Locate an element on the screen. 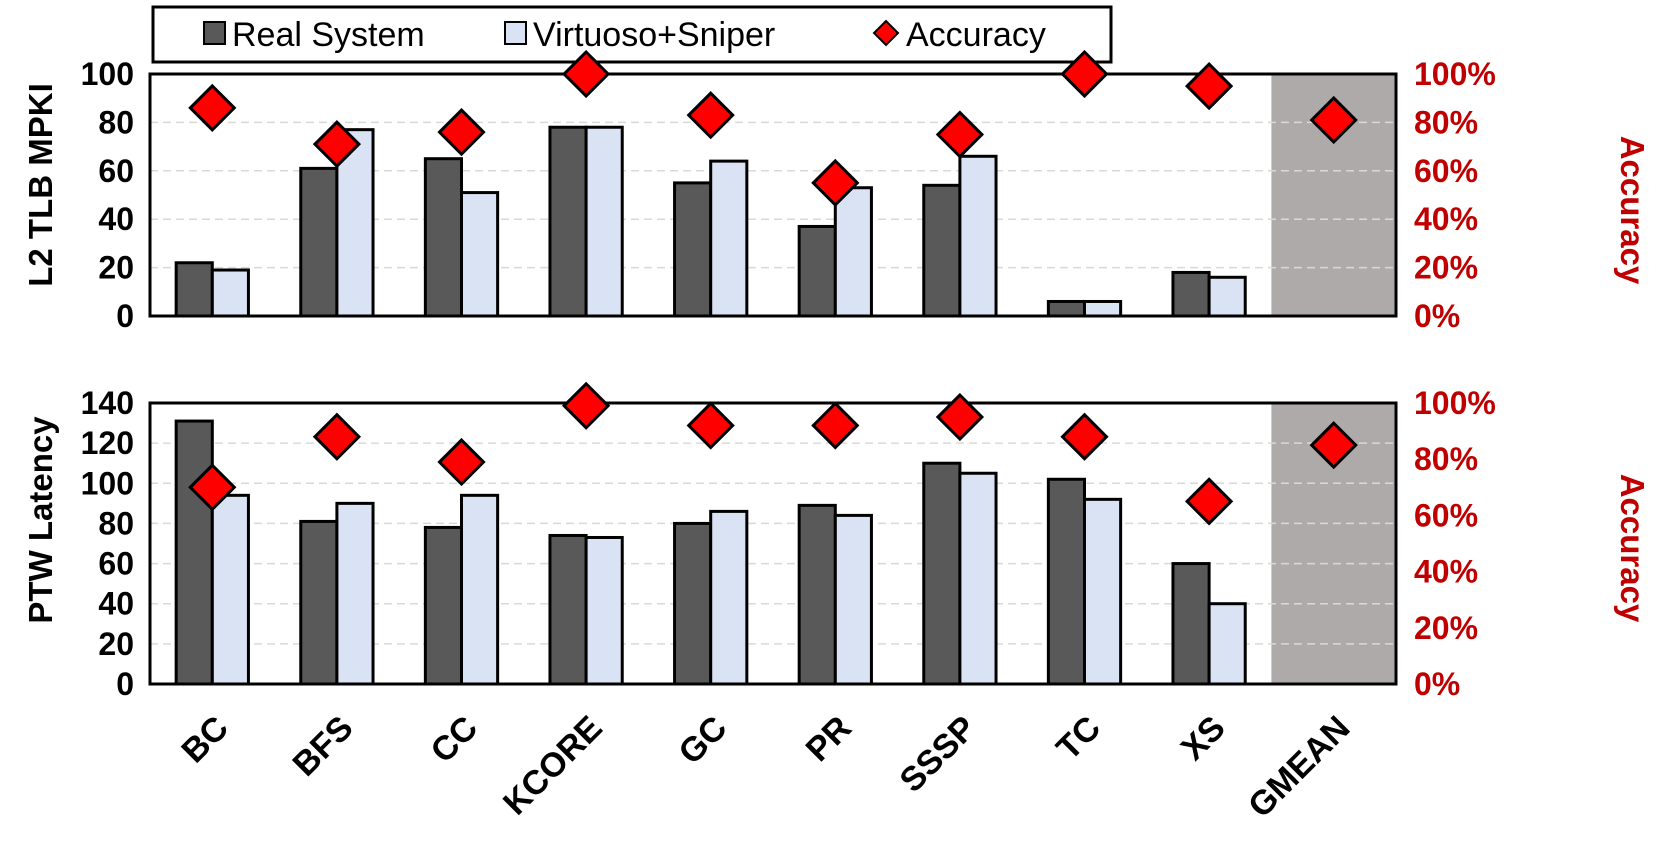 The width and height of the screenshot is (1661, 841). legend-box is located at coordinates (632, 34).